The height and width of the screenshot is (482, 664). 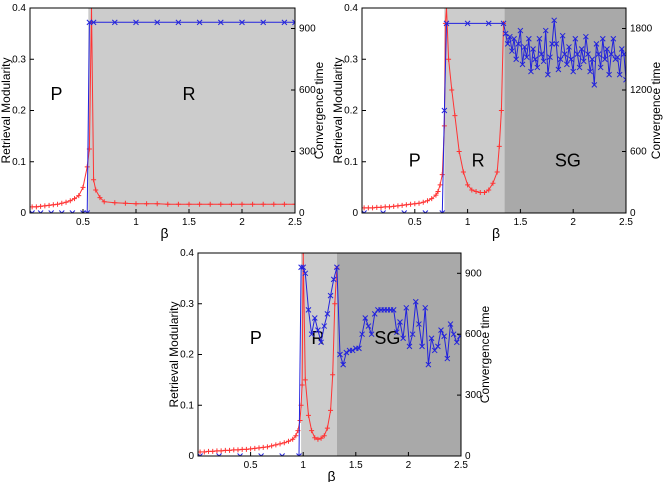 I want to click on x-tick-label: 0.5, so click(x=83, y=222).